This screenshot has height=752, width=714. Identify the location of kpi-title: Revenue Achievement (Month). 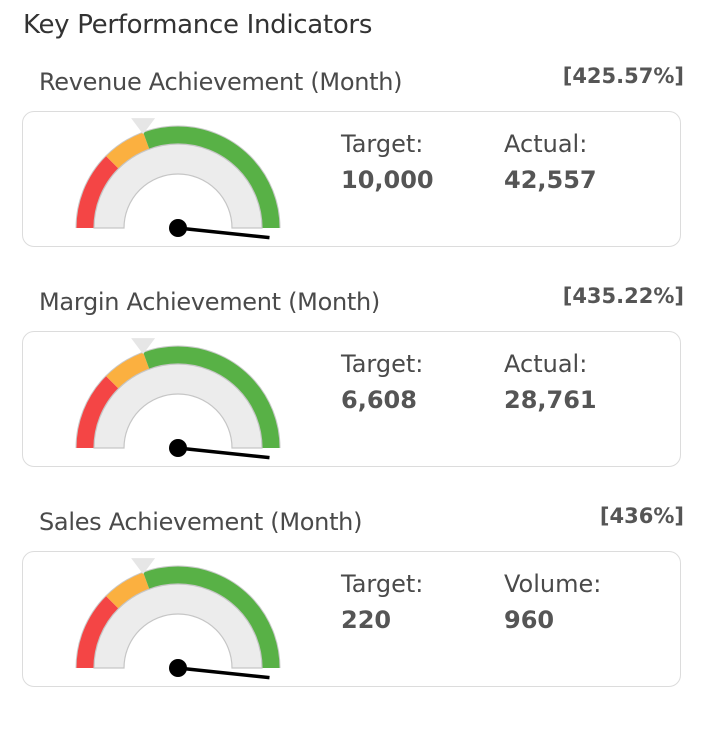
(221, 82).